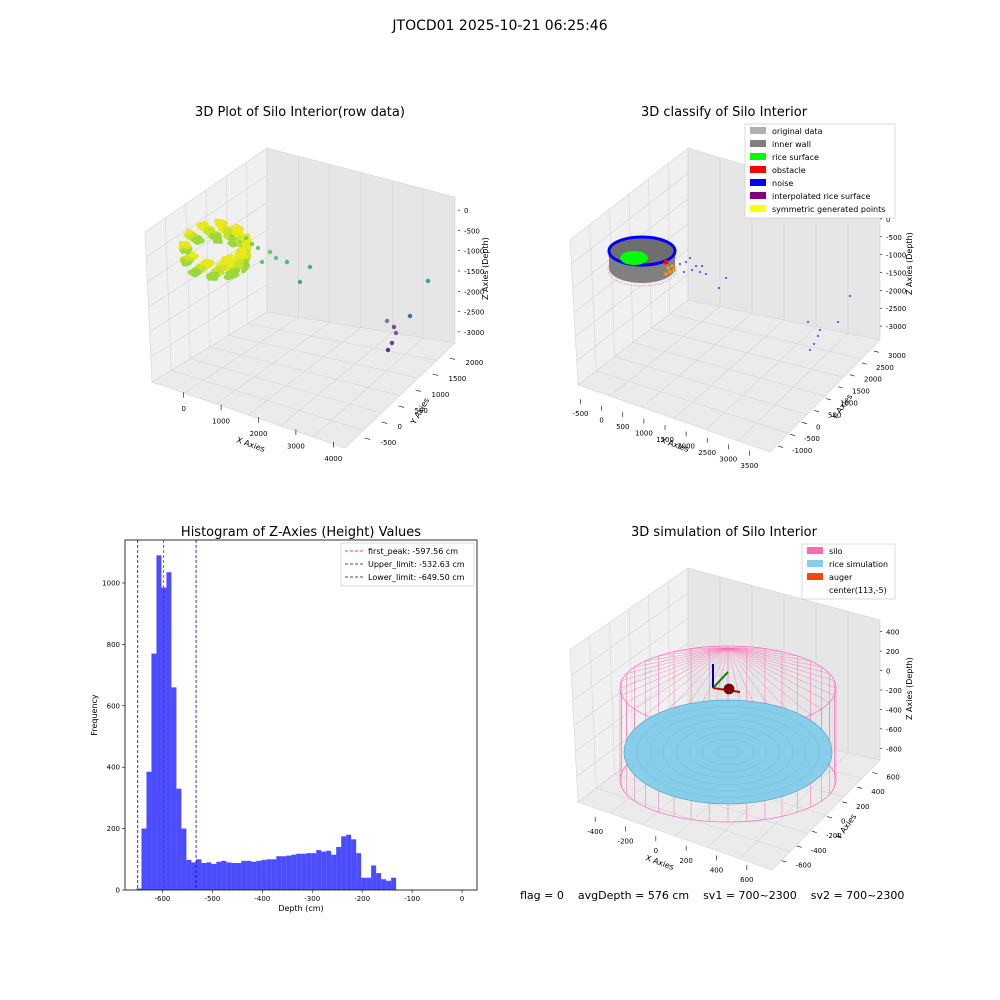 The image size is (1000, 1000). Describe the element at coordinates (758, 195) in the screenshot. I see `cls-legend-swatch` at that location.